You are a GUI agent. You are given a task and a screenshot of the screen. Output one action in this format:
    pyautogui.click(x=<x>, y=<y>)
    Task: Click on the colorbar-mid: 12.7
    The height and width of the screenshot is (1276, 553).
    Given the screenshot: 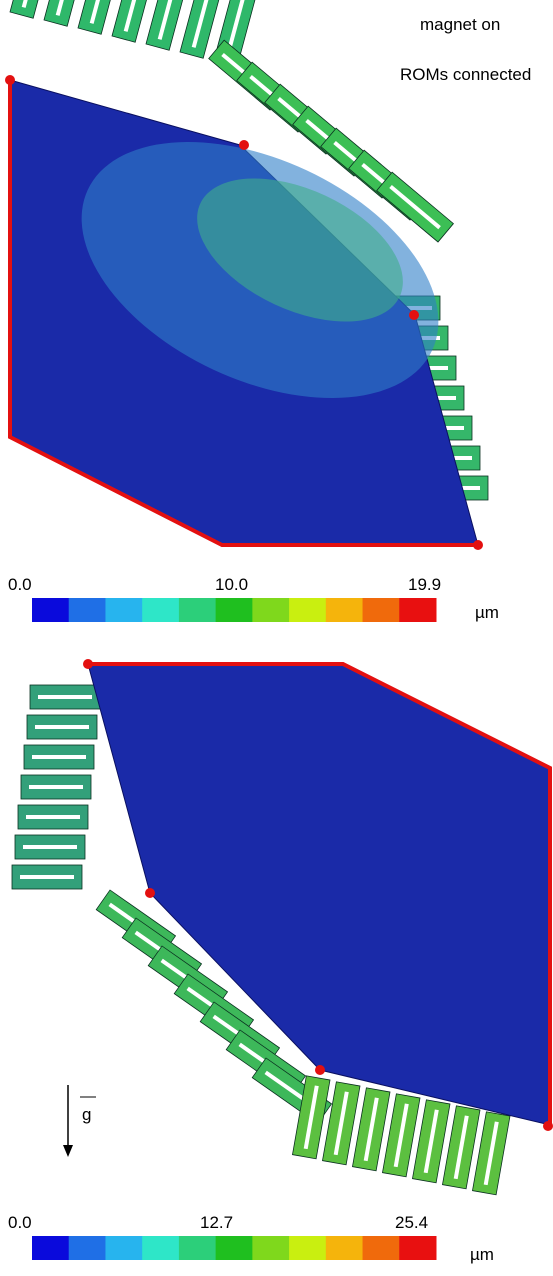 What is the action you would take?
    pyautogui.click(x=216, y=1222)
    